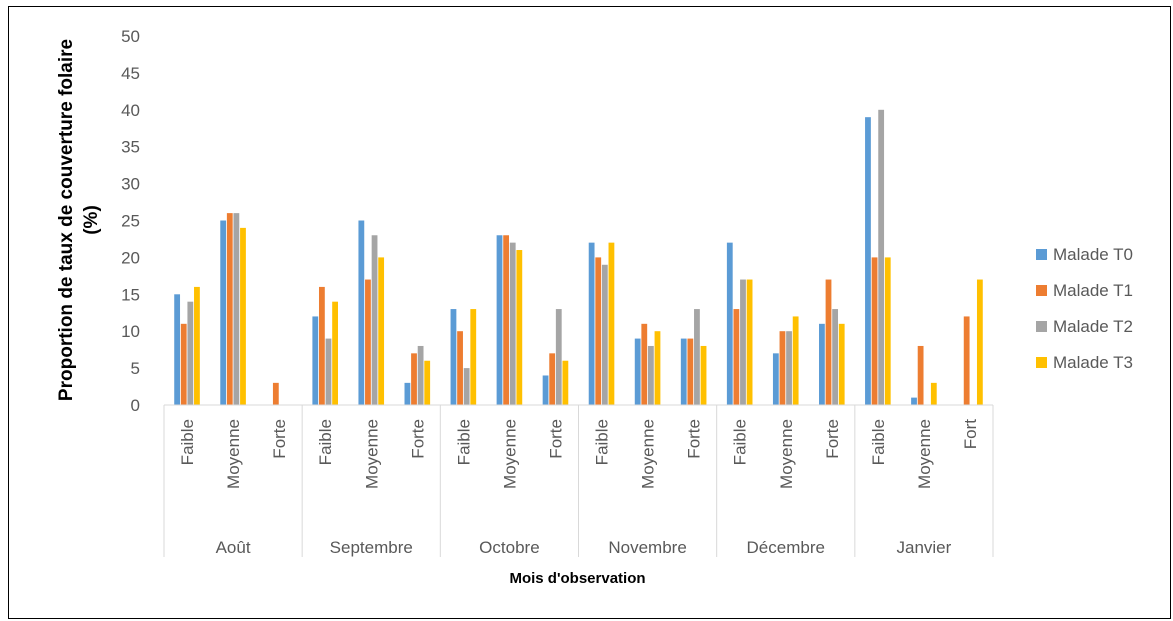  What do you see at coordinates (135, 368) in the screenshot?
I see `y-tick-label: 5` at bounding box center [135, 368].